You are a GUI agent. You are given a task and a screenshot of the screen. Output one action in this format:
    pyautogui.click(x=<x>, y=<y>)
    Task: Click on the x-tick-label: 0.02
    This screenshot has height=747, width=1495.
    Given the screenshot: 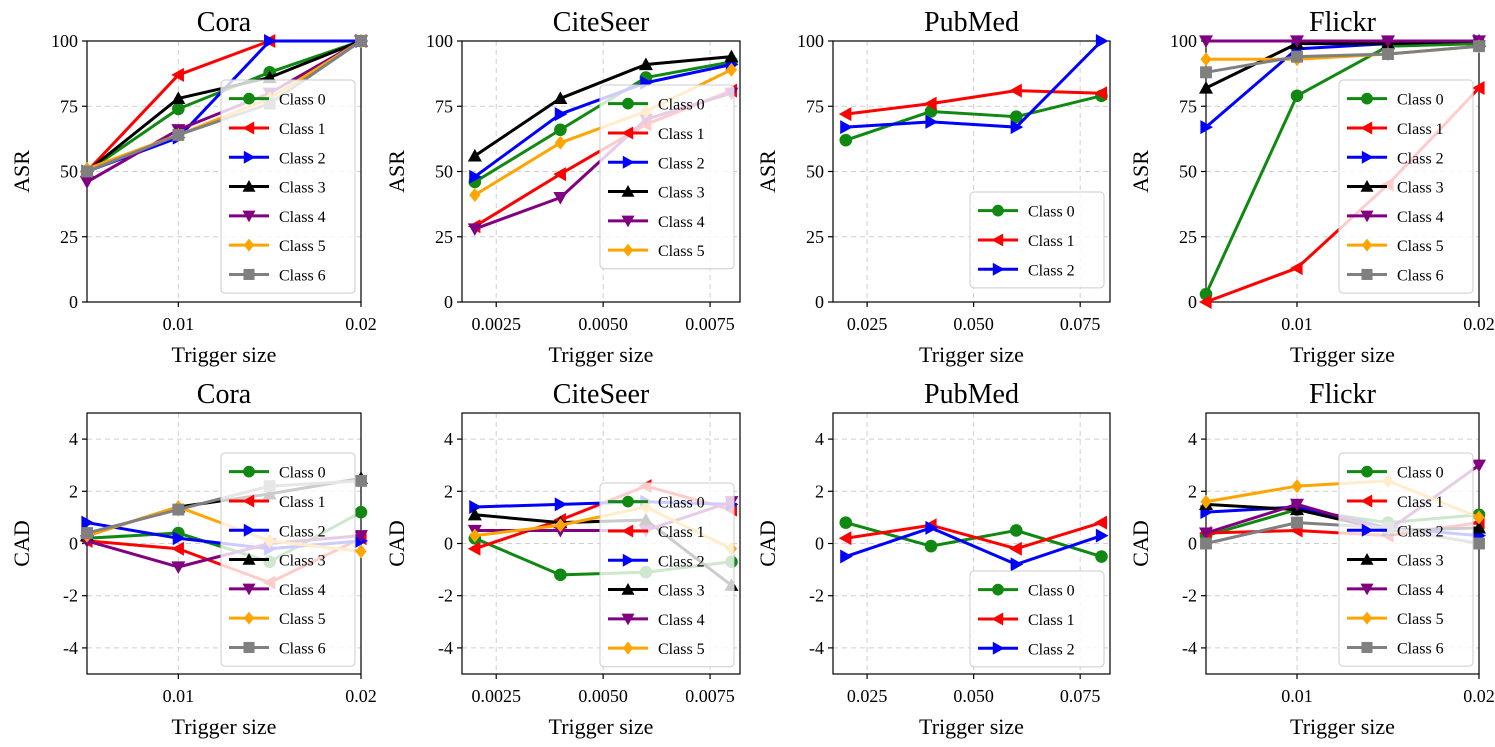 What is the action you would take?
    pyautogui.click(x=1479, y=324)
    